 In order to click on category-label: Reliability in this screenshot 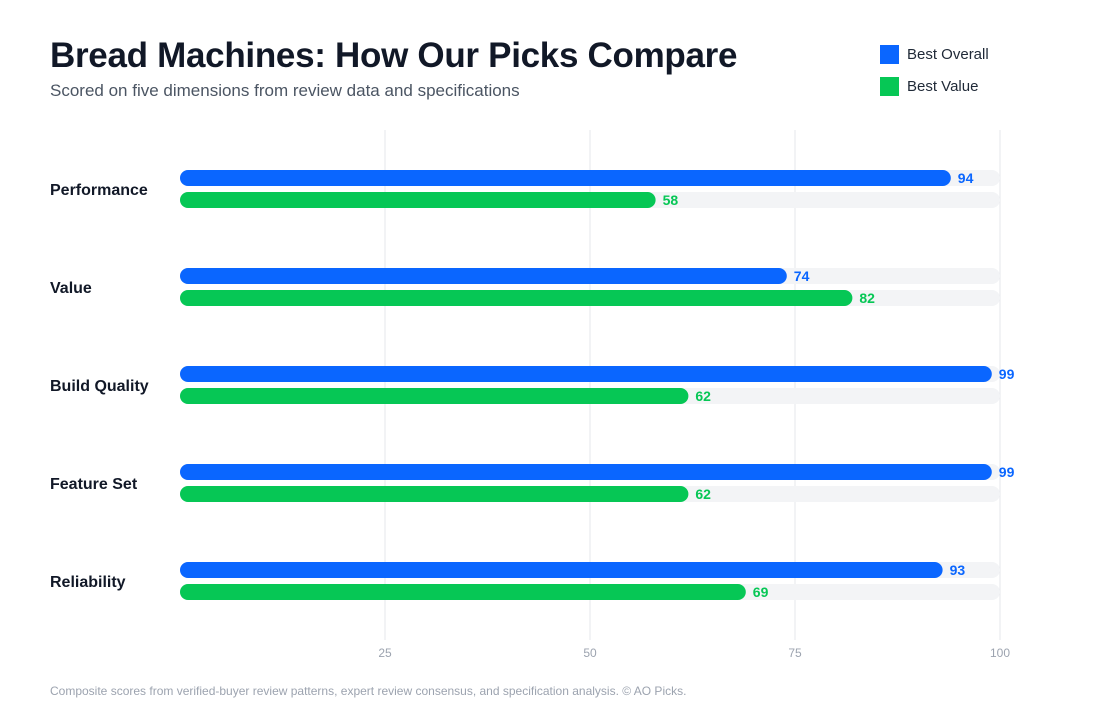, I will do `click(88, 582)`.